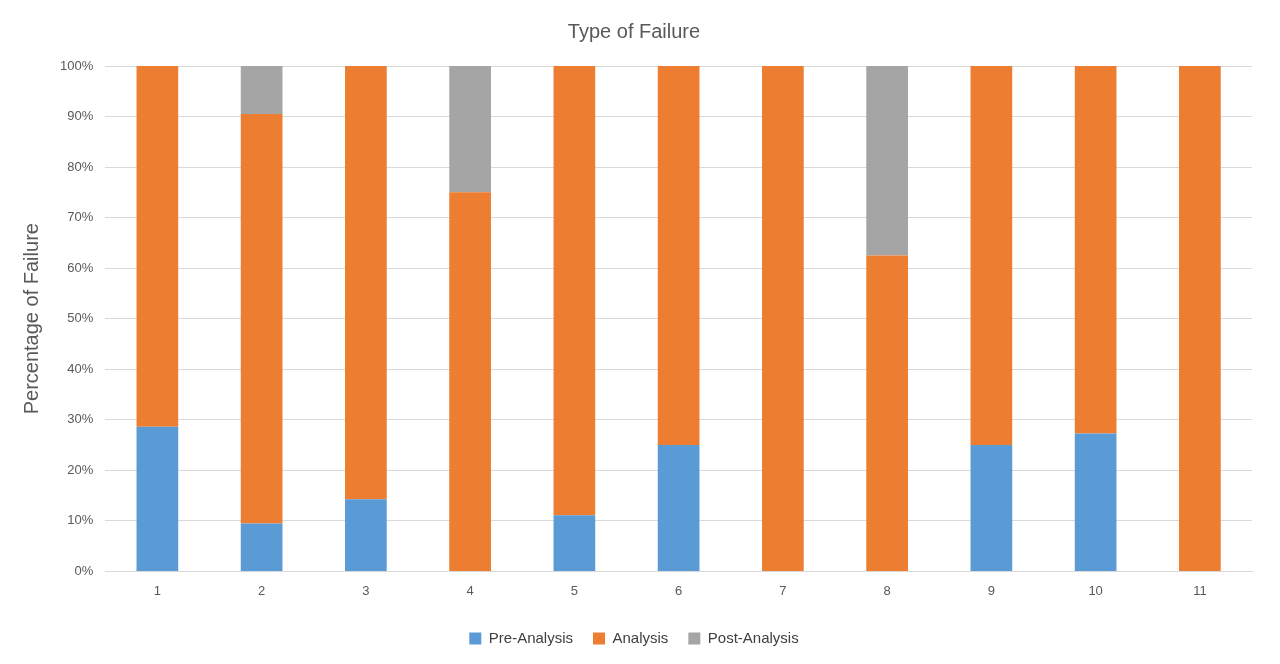 This screenshot has width=1280, height=664. What do you see at coordinates (30, 319) in the screenshot?
I see `y-axis-title: Percentage of Failure` at bounding box center [30, 319].